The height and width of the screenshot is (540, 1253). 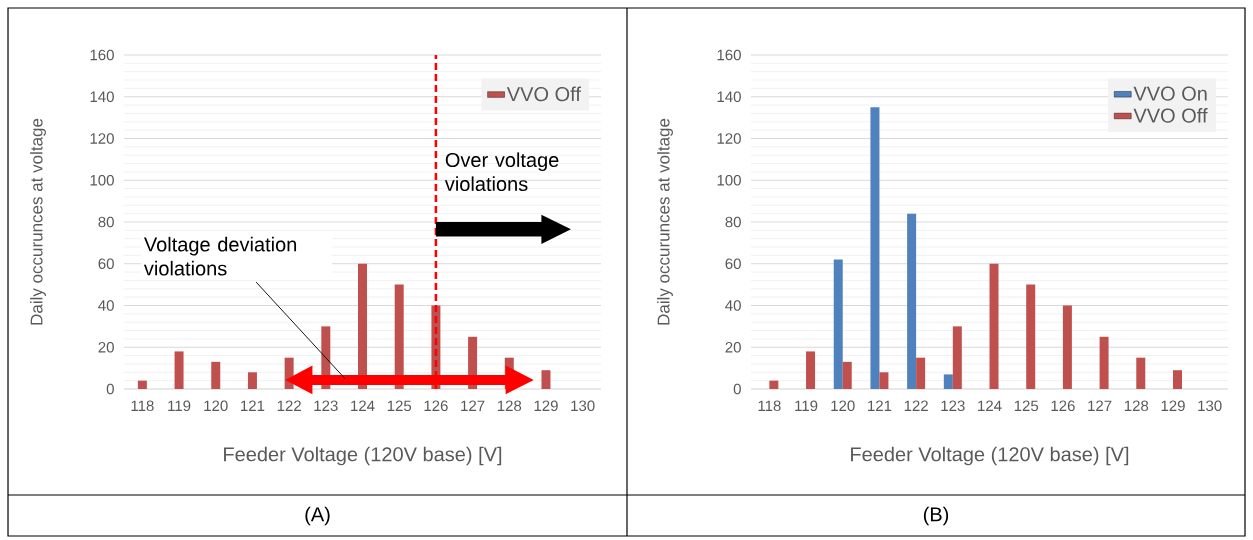 What do you see at coordinates (936, 516) in the screenshot?
I see `text: (B)` at bounding box center [936, 516].